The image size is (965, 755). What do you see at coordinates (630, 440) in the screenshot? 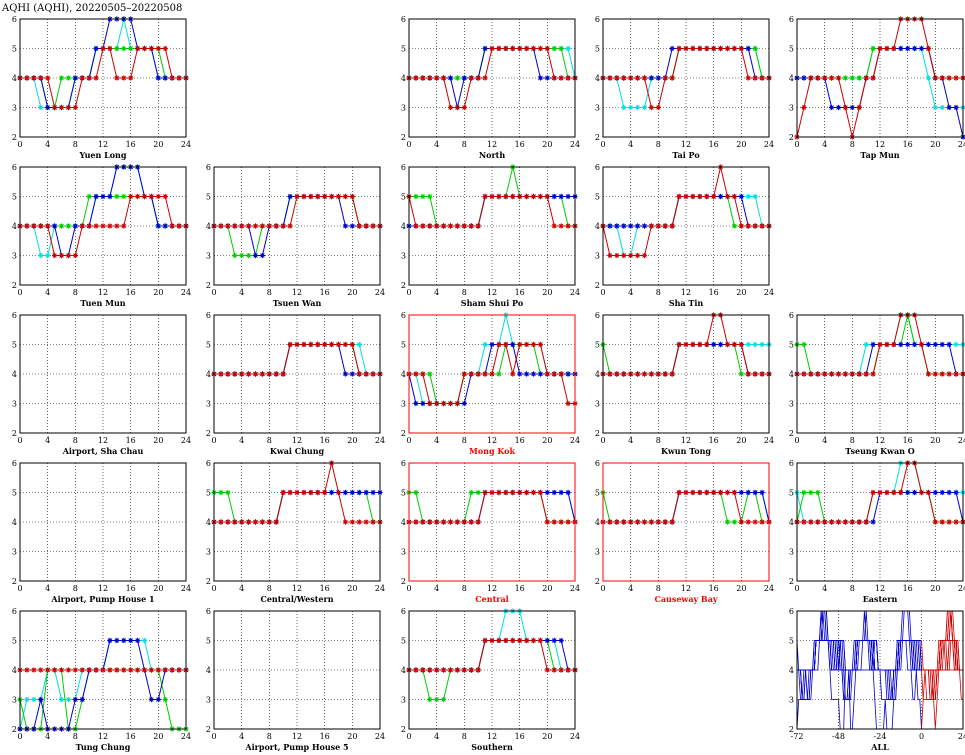
I see `x-tick-label: 4` at bounding box center [630, 440].